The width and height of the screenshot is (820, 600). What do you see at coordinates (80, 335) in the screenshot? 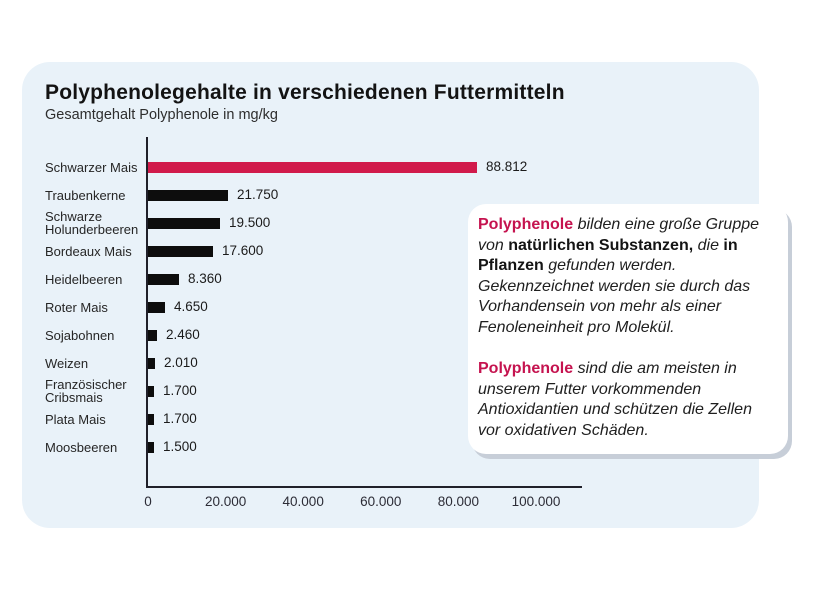
I see `category-label: Sojabohnen` at bounding box center [80, 335].